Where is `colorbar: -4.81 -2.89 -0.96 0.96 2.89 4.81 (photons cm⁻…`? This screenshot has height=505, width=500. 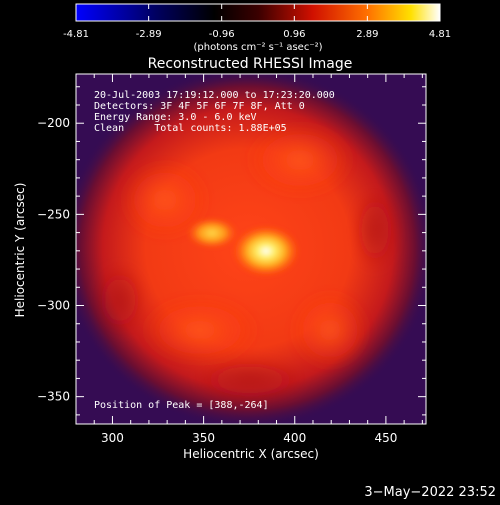
colorbar: -4.81 -2.89 -0.96 0.96 2.89 4.81 (photons cm⁻… is located at coordinates (257, 28).